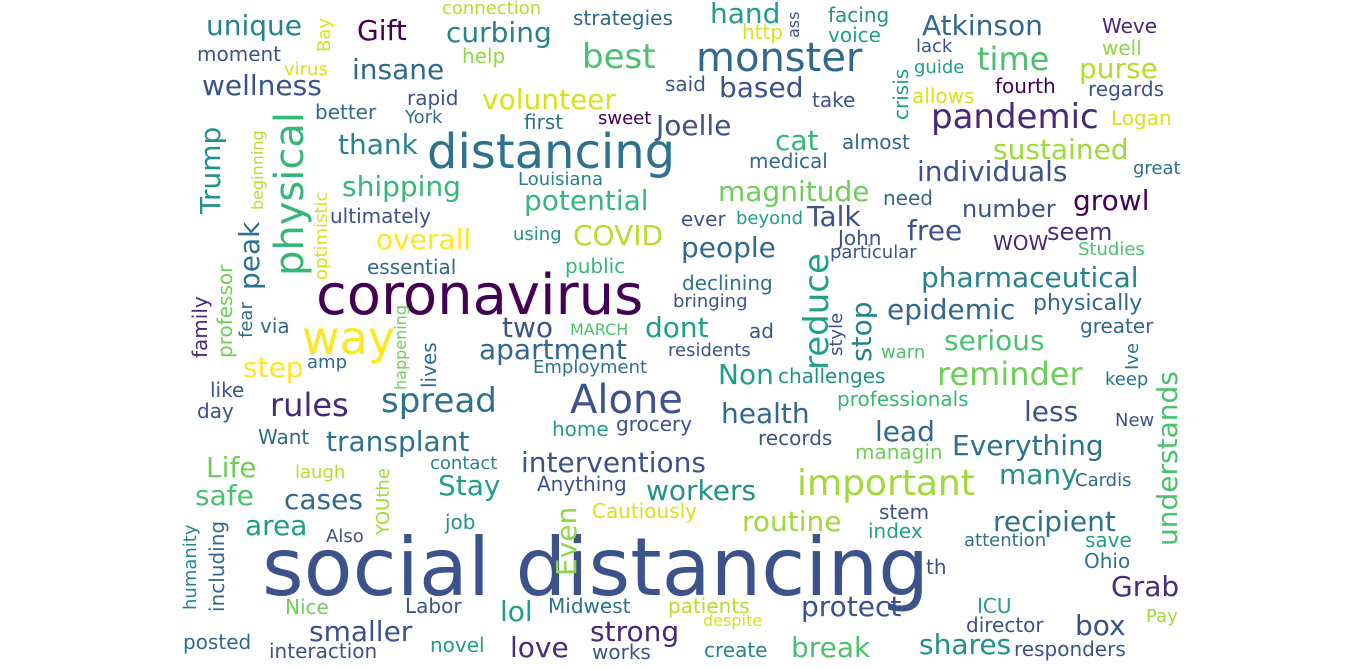 The height and width of the screenshot is (669, 1366). Describe the element at coordinates (1080, 232) in the screenshot. I see `word-seem: seem` at that location.